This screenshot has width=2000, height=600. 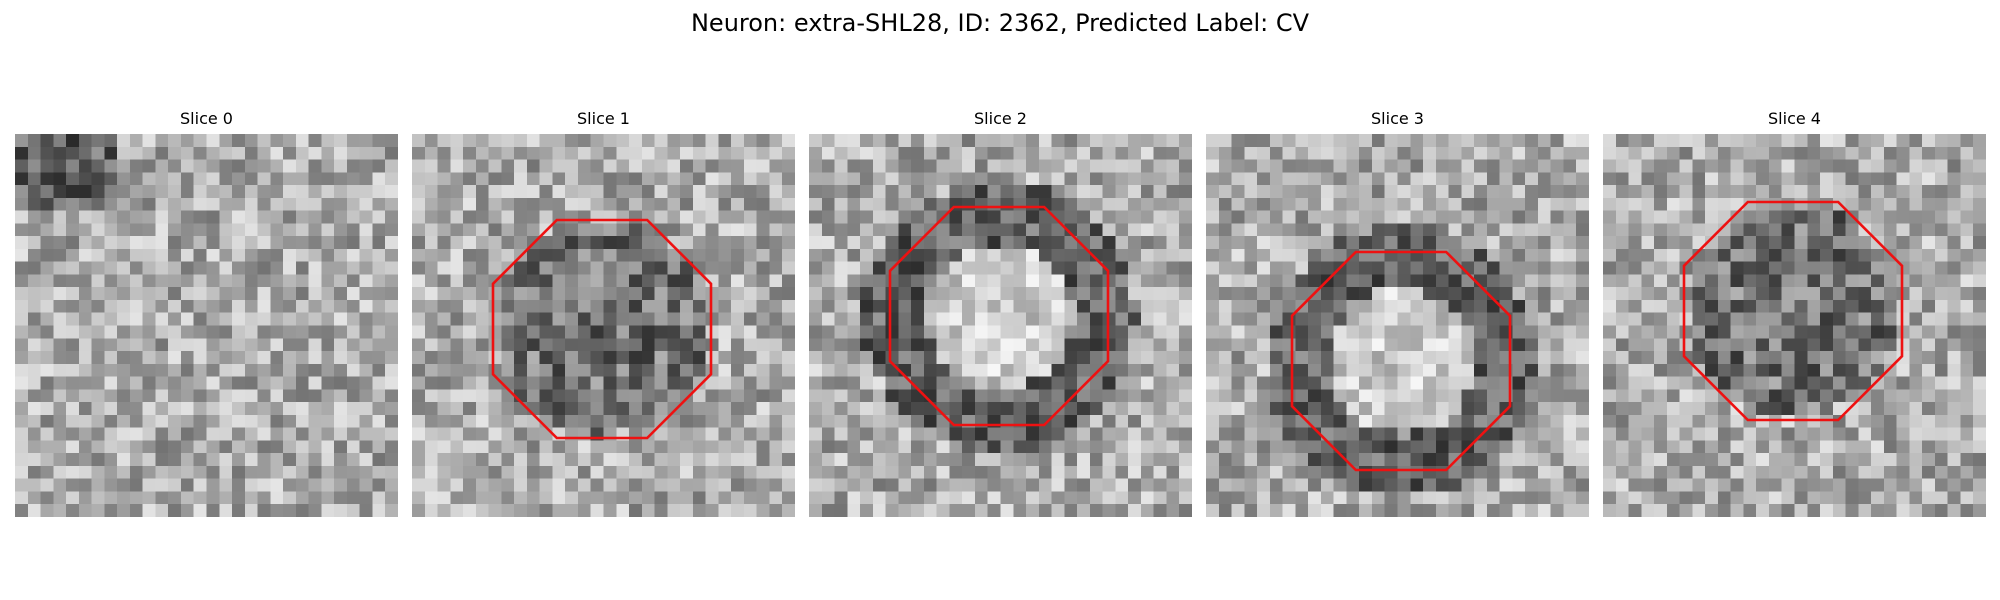 What do you see at coordinates (1000, 118) in the screenshot?
I see `slice-title: Slice 2` at bounding box center [1000, 118].